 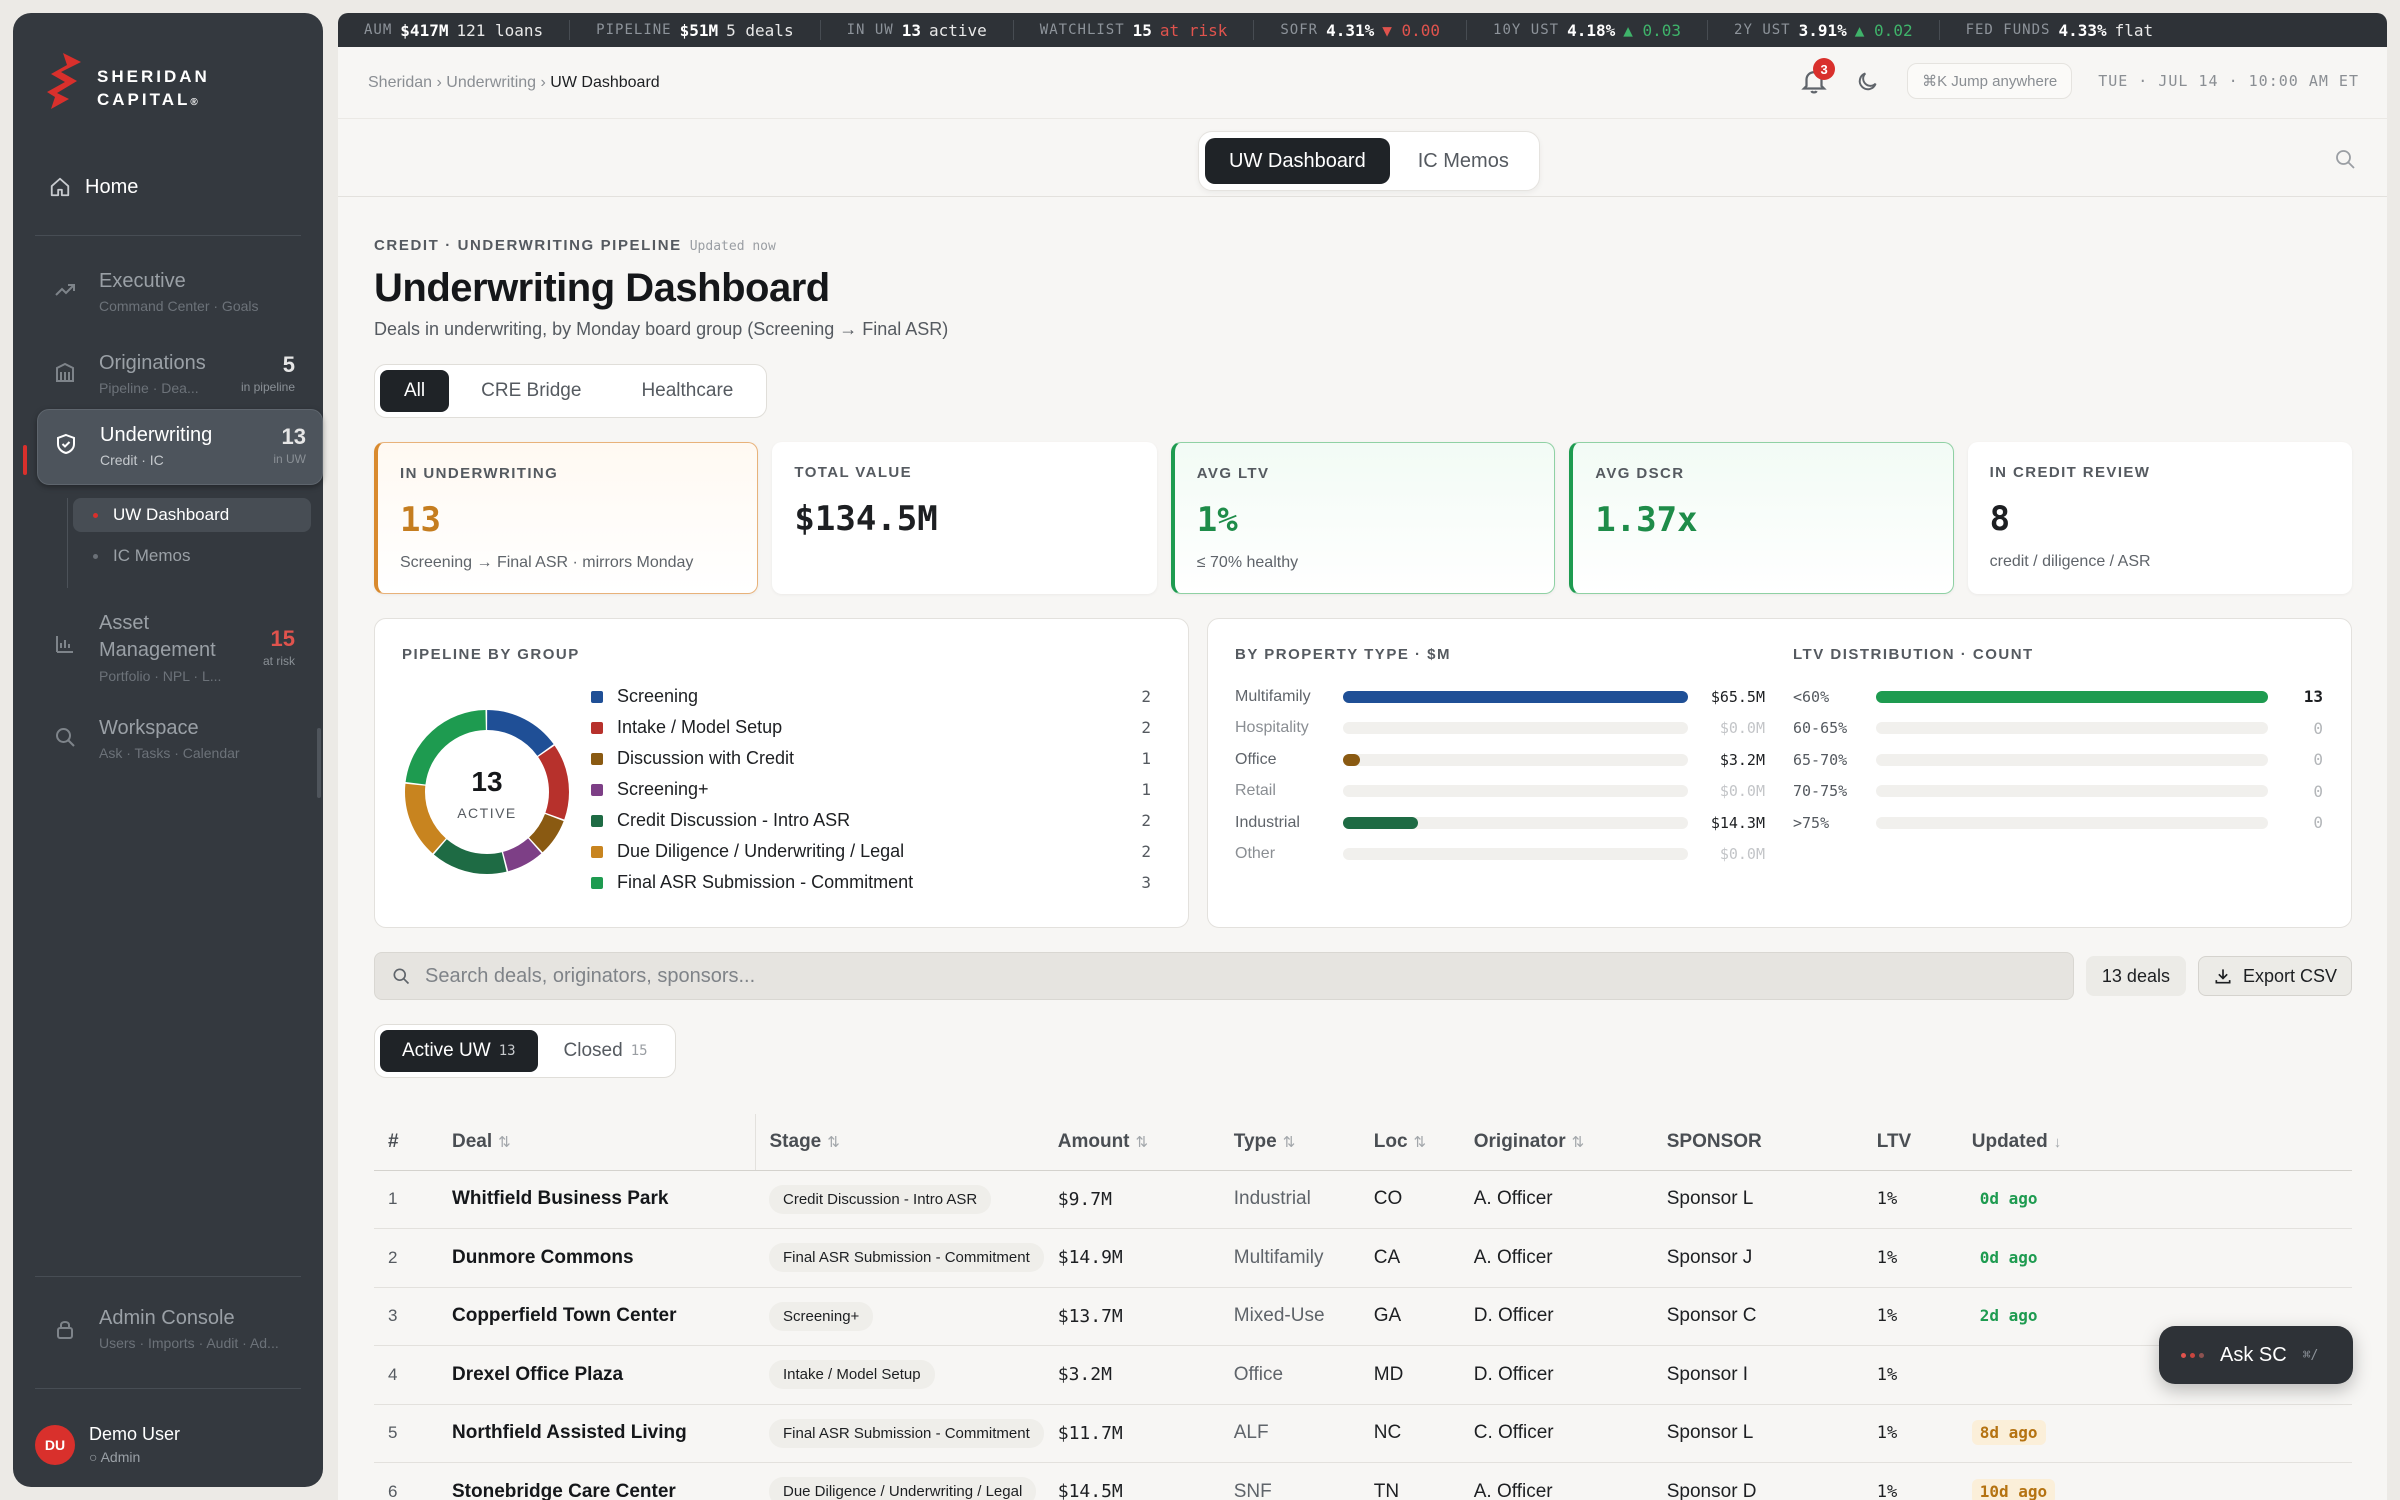 What do you see at coordinates (1868, 81) in the screenshot?
I see `moon-icon` at bounding box center [1868, 81].